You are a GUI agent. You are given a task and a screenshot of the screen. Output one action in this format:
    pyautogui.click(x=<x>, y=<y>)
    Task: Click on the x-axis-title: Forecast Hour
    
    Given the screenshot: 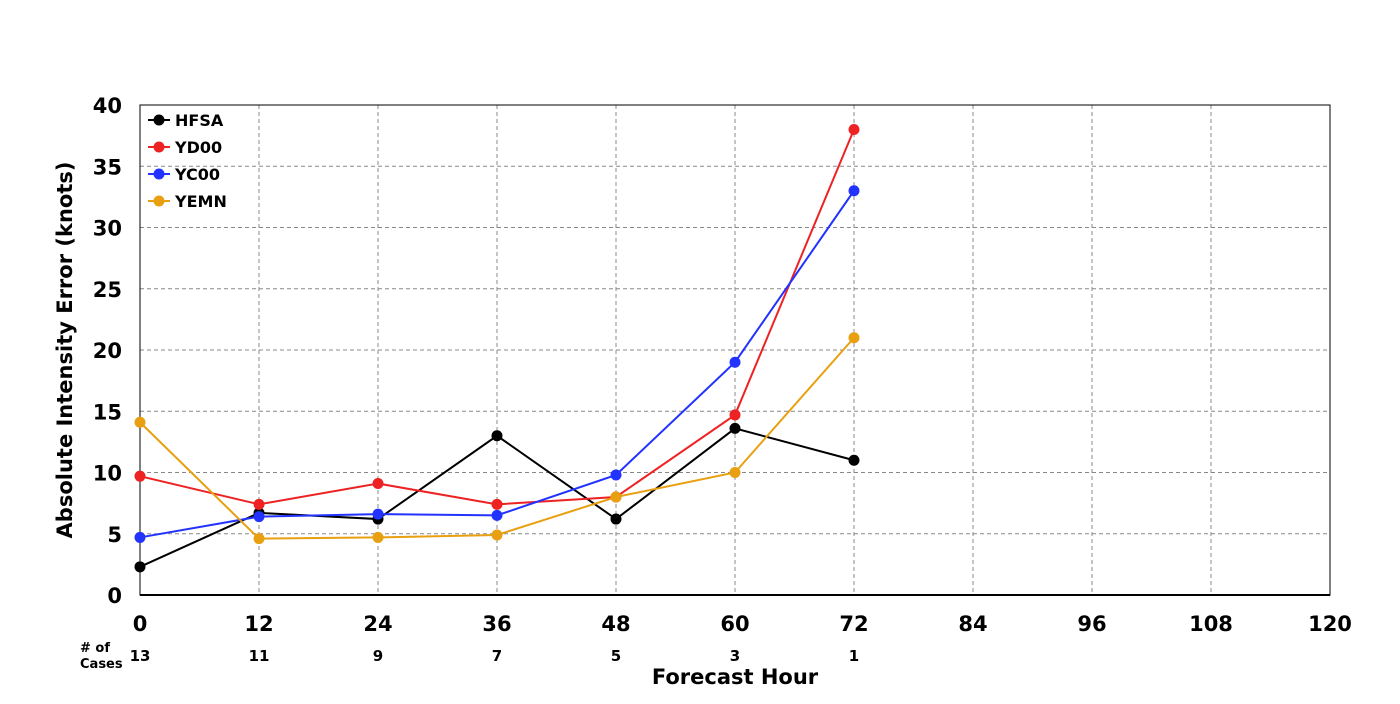 What is the action you would take?
    pyautogui.click(x=735, y=677)
    